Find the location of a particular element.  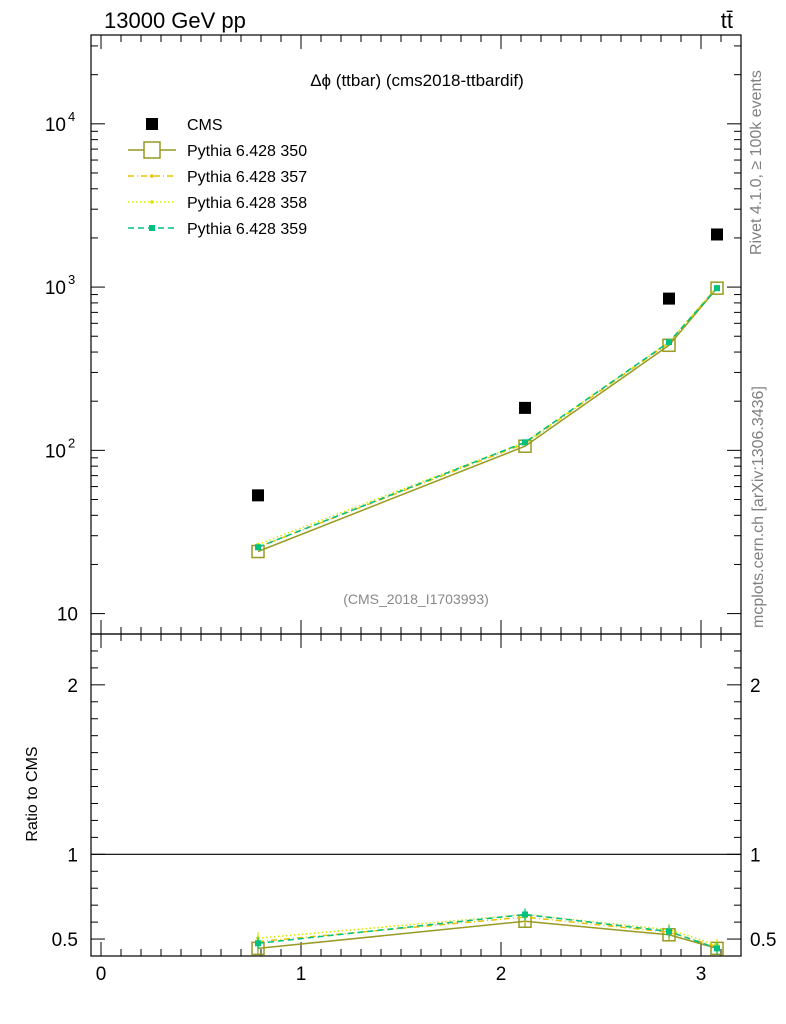

mcplots-label: mcplots.cern.ch [arXiv:1306.3436] is located at coordinates (758, 507).